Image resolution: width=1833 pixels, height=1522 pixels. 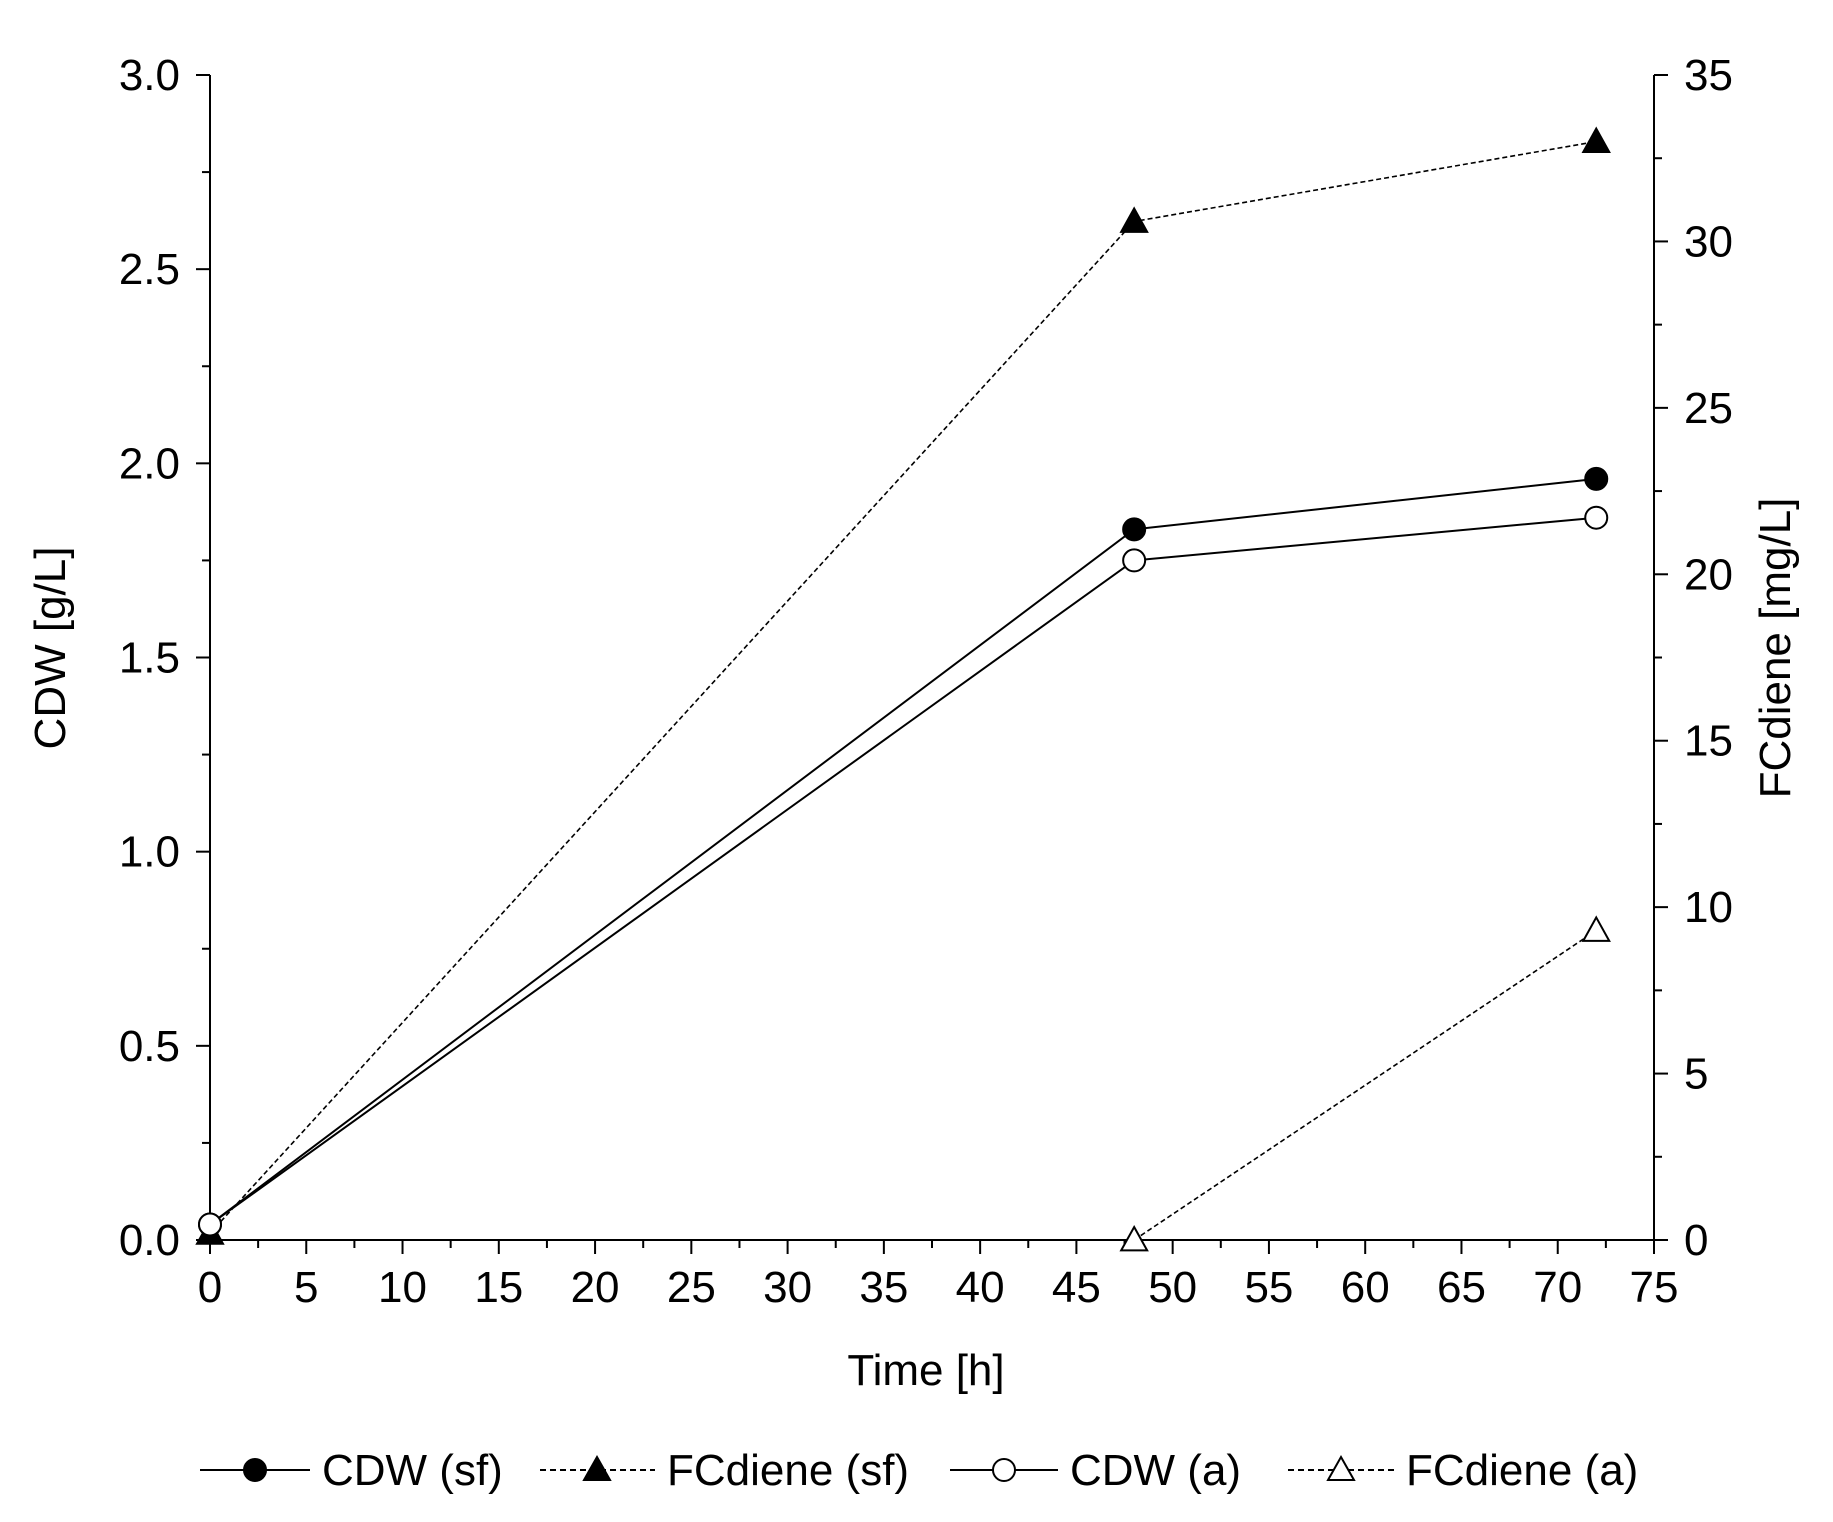 What do you see at coordinates (1775, 648) in the screenshot?
I see `y2-axis-title: FCdiene [mg/L]` at bounding box center [1775, 648].